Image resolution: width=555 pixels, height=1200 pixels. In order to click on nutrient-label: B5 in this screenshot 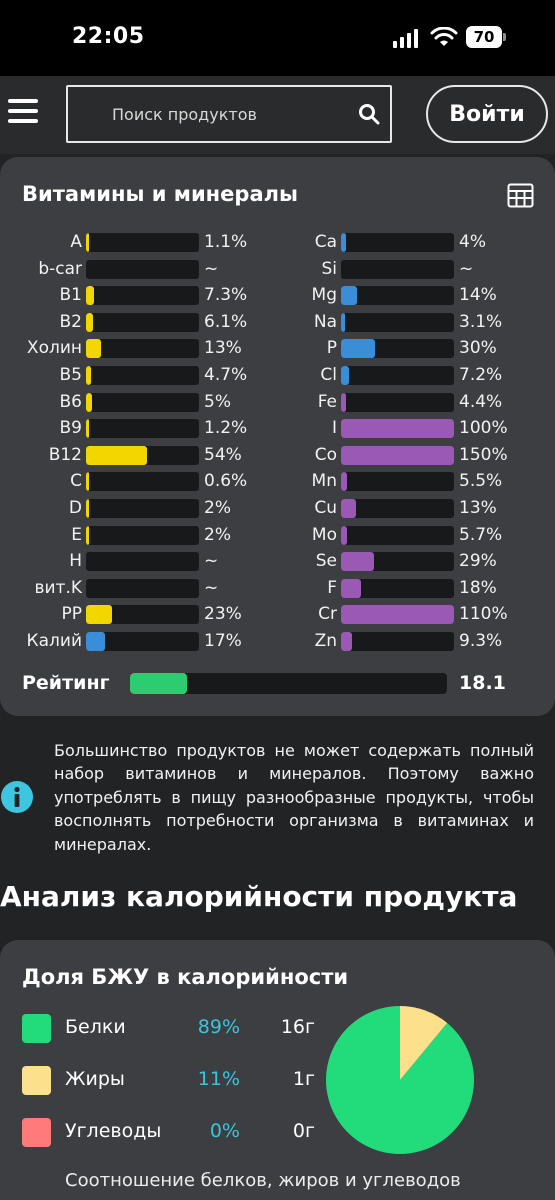, I will do `click(70, 375)`.